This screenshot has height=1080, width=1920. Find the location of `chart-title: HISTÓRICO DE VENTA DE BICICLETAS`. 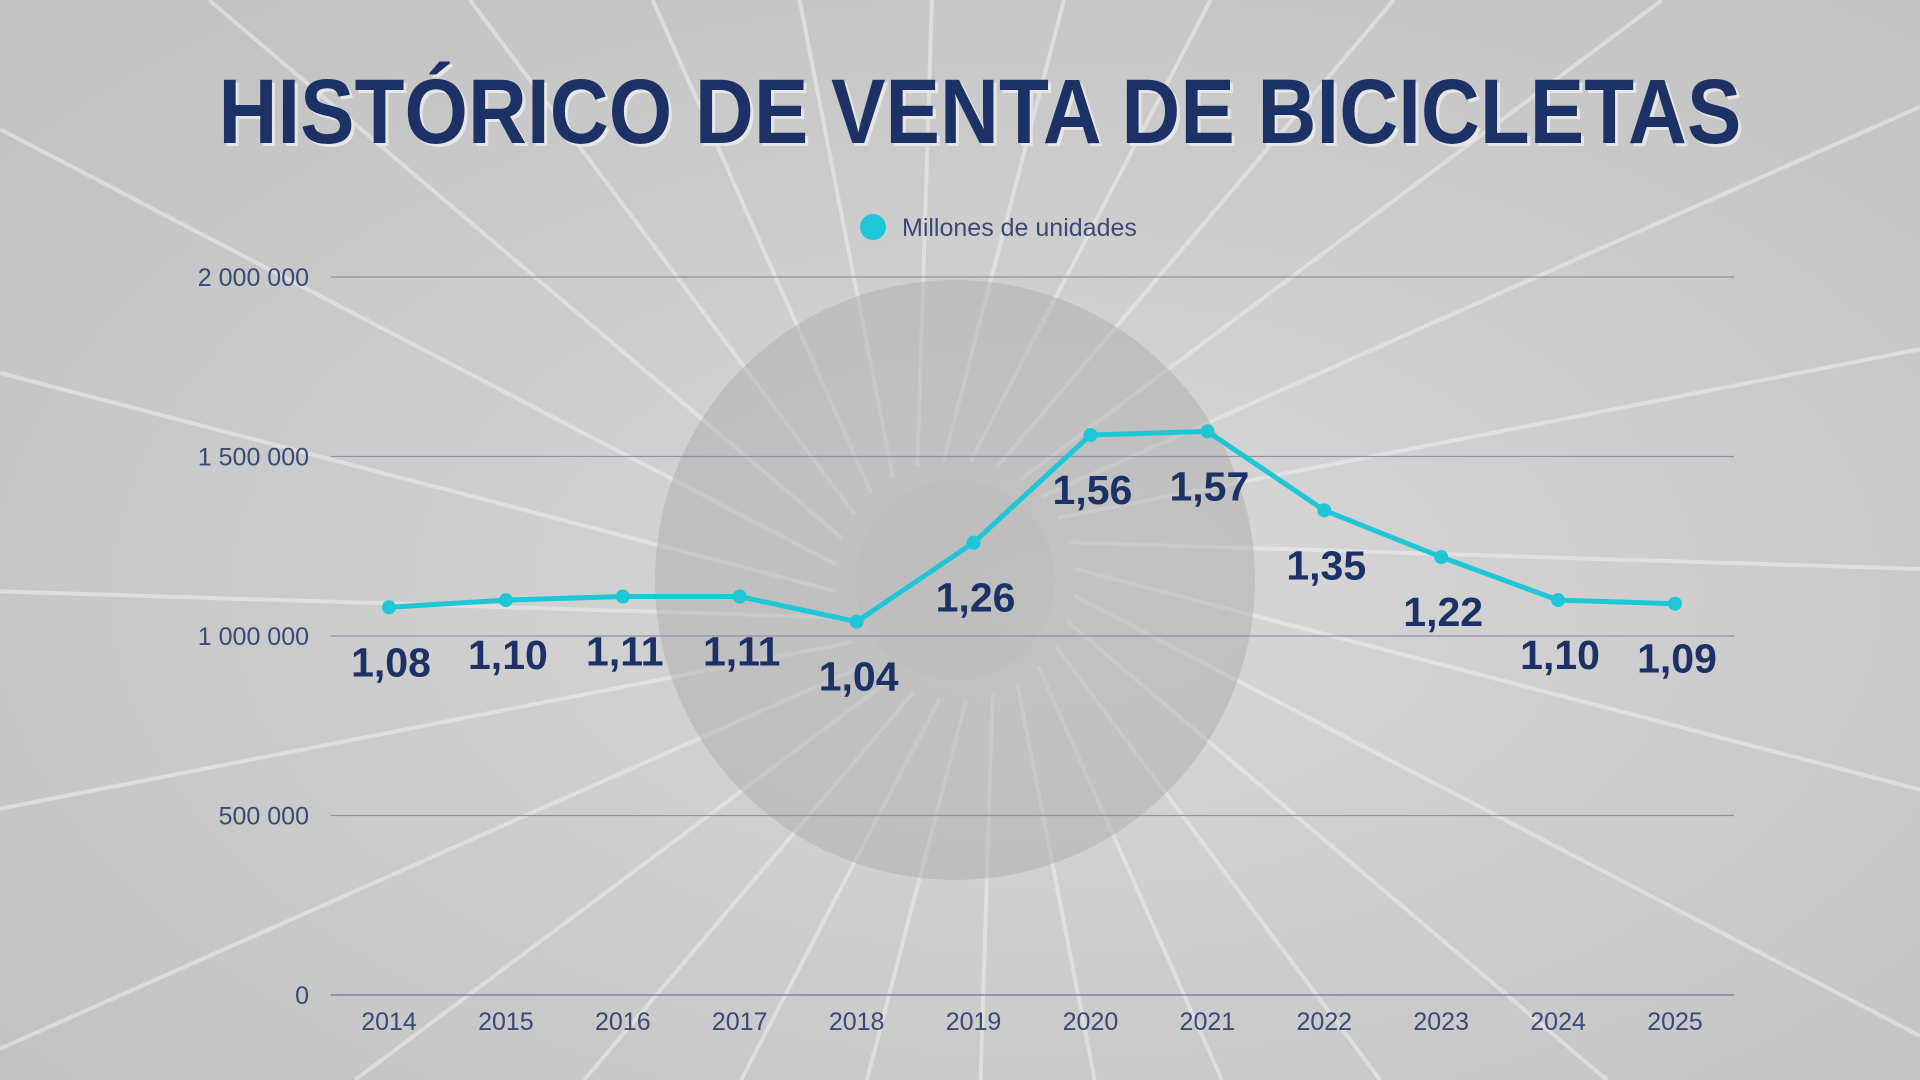

chart-title: HISTÓRICO DE VENTA DE BICICLETAS is located at coordinates (980, 111).